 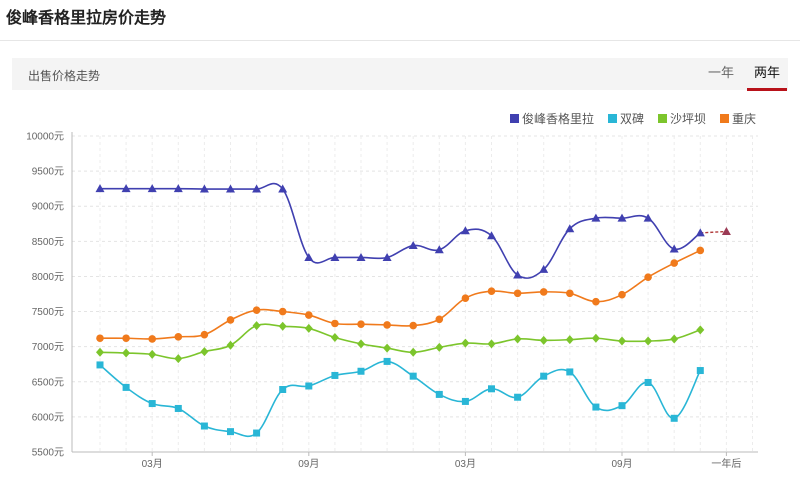 What do you see at coordinates (400, 40) in the screenshot?
I see `title-divider` at bounding box center [400, 40].